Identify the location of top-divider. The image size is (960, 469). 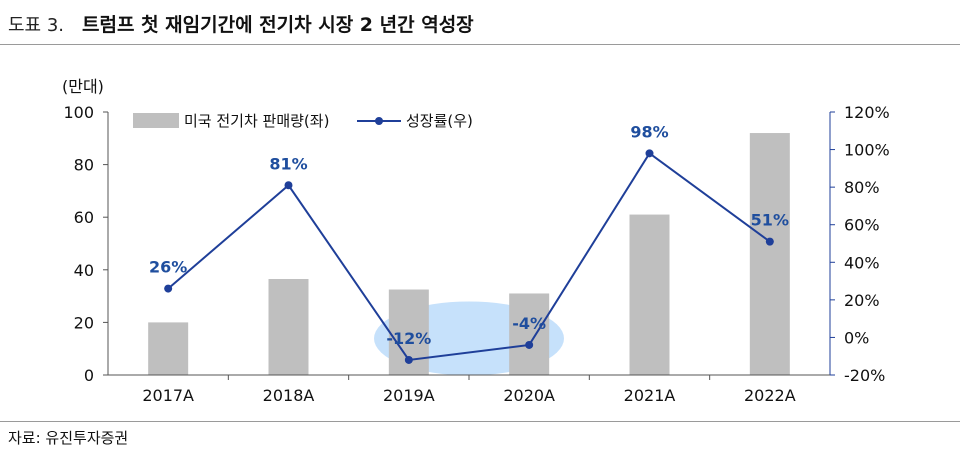
(480, 44).